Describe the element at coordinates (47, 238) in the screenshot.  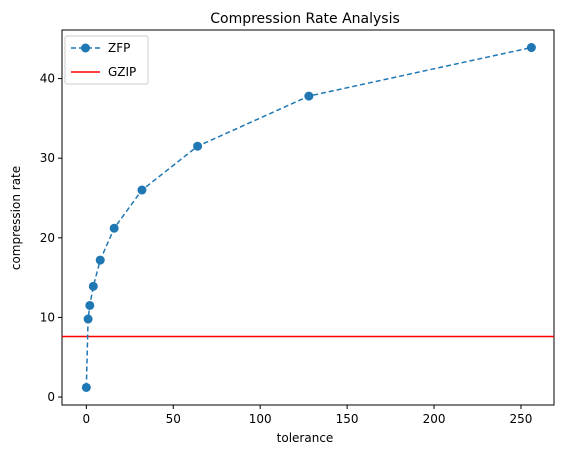
I see `y-tick-label: 20` at that location.